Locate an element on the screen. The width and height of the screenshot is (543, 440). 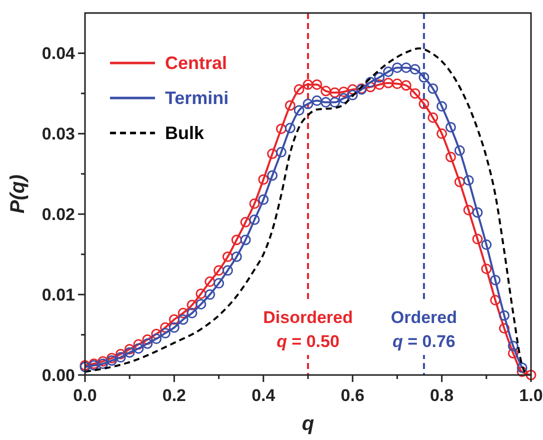
y-axis-title: P(q) is located at coordinates (18, 194).